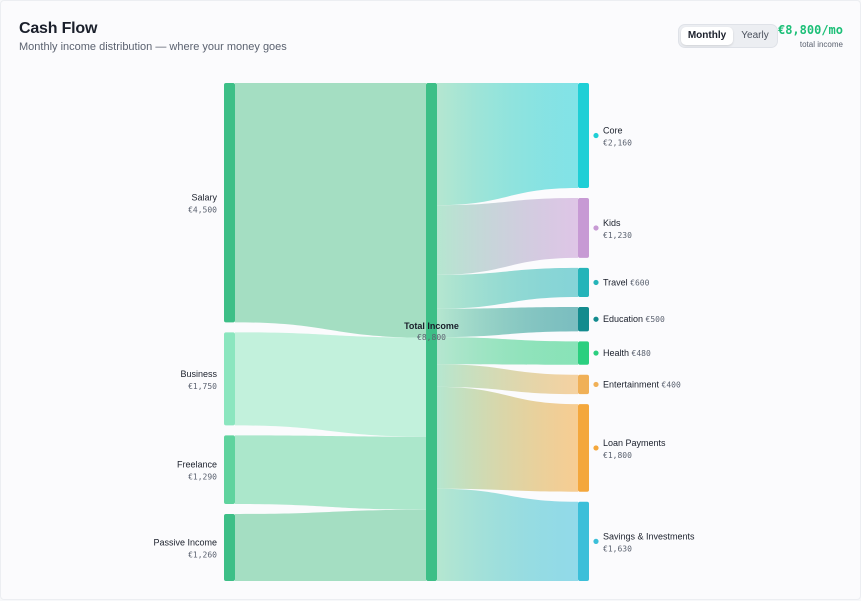 The width and height of the screenshot is (861, 601). Describe the element at coordinates (617, 455) in the screenshot. I see `value-loan-payments: €1,800` at that location.